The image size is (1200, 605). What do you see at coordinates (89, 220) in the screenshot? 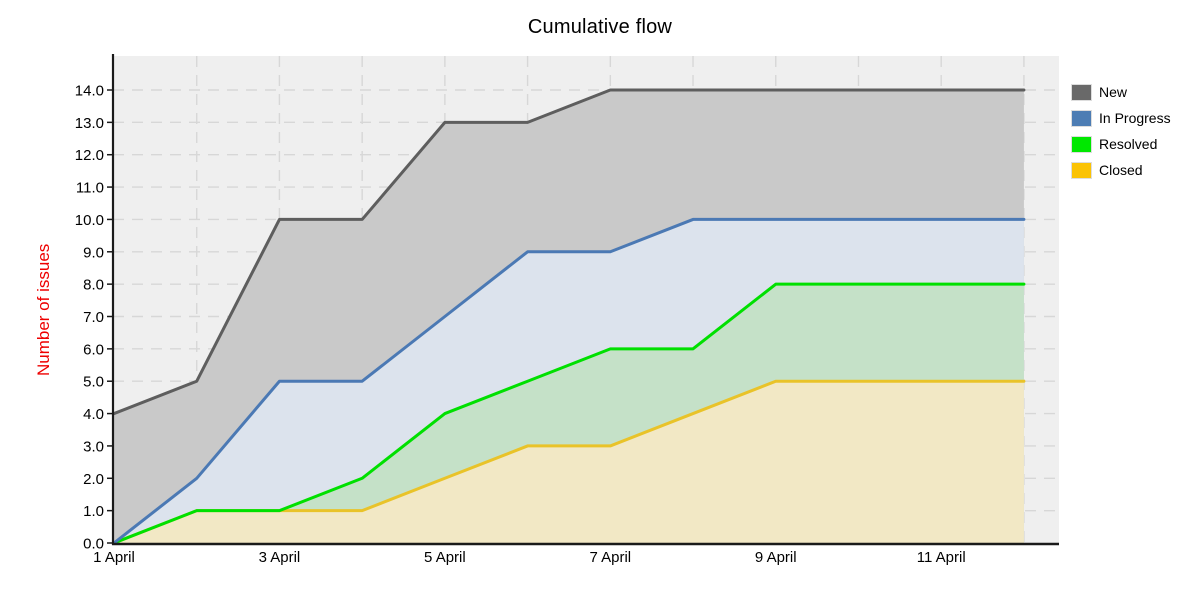
I see `y-tick-label: 10.0` at bounding box center [89, 220].